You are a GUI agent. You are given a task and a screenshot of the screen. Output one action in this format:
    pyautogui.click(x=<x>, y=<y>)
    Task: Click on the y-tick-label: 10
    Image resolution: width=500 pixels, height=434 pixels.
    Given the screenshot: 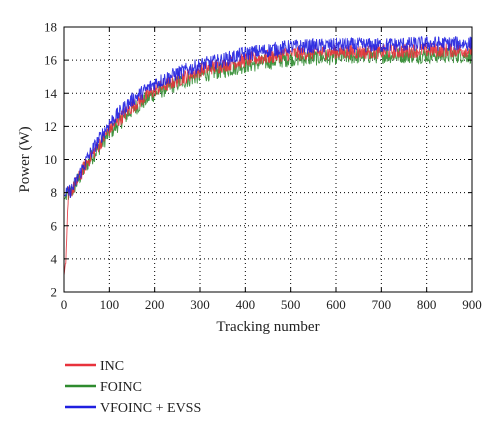 What is the action you would take?
    pyautogui.click(x=50, y=159)
    